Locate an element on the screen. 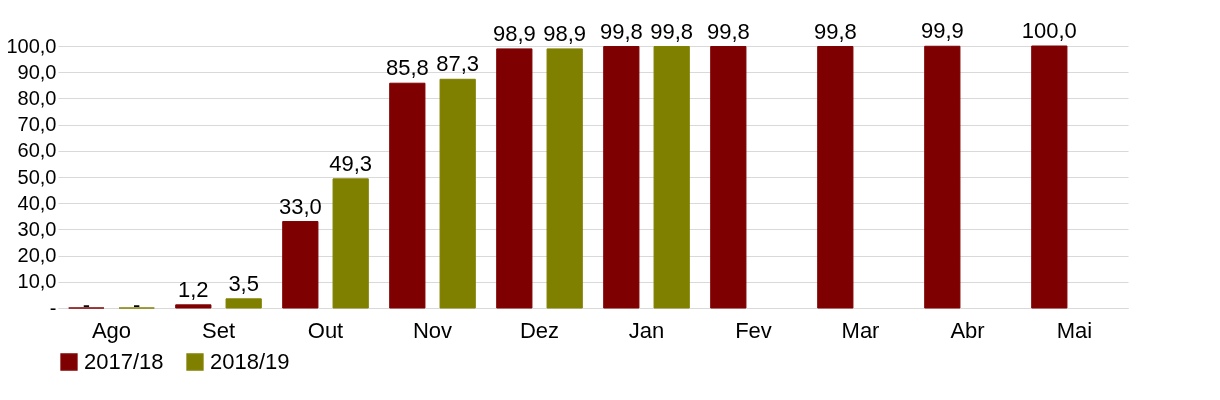 This screenshot has width=1220, height=400. y-tick-label: 10,0 is located at coordinates (37, 281).